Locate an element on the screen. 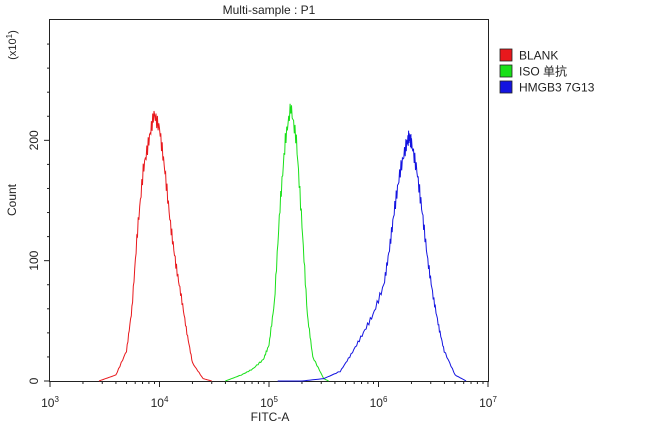 The height and width of the screenshot is (427, 650). x-axis-ticks: 10³ 10⁴ 10⁵ 10⁶ 10⁷ is located at coordinates (269, 395).